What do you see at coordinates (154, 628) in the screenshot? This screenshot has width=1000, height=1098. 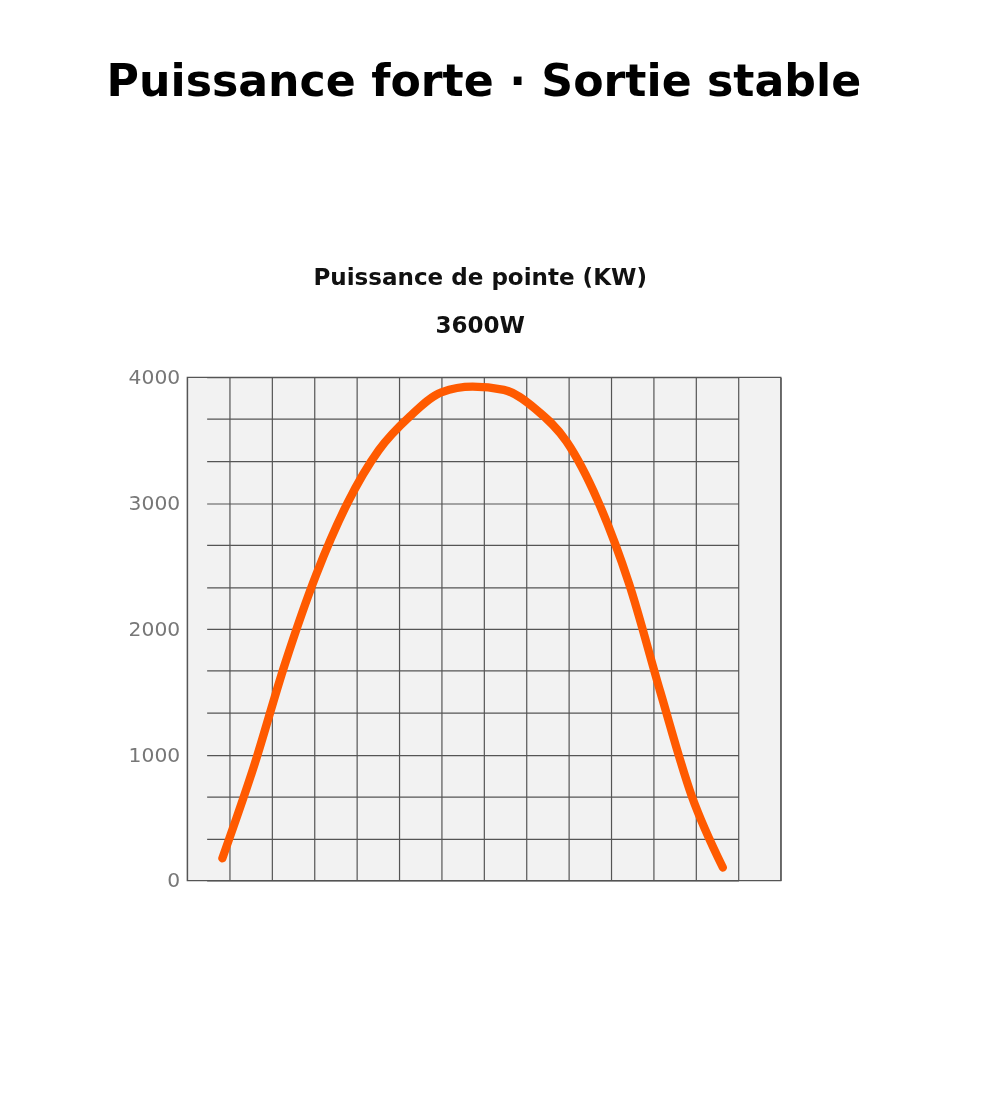 I see `y-tick-label: 2000` at bounding box center [154, 628].